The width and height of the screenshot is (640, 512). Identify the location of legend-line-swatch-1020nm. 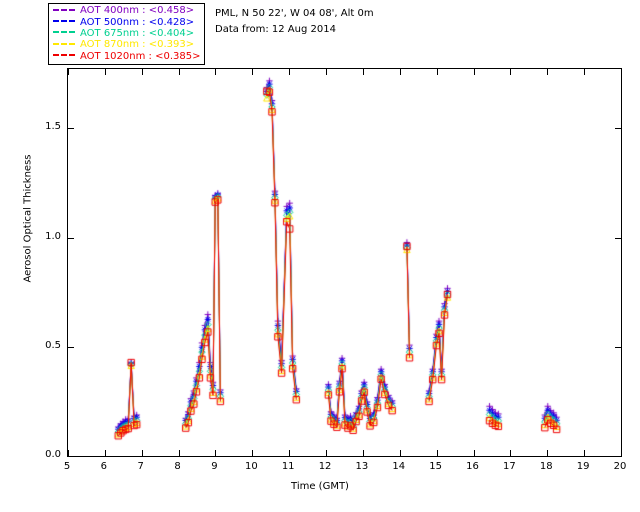
(64, 55).